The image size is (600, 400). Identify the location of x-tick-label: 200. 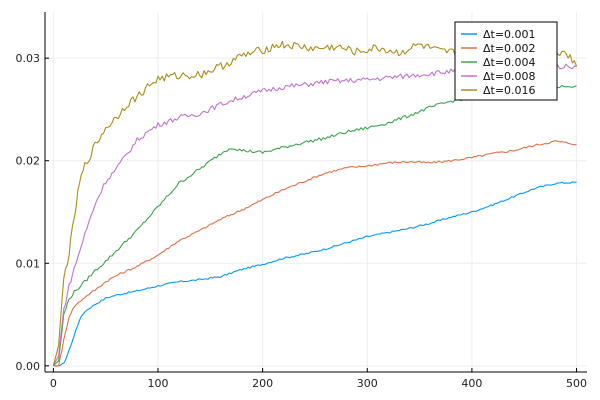
(262, 383).